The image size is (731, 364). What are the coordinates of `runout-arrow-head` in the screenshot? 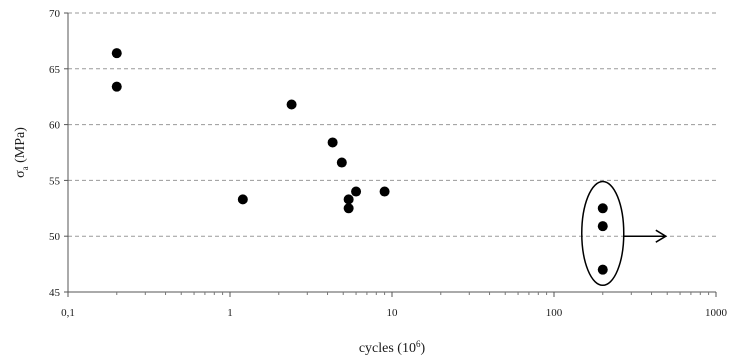 It's located at (661, 236).